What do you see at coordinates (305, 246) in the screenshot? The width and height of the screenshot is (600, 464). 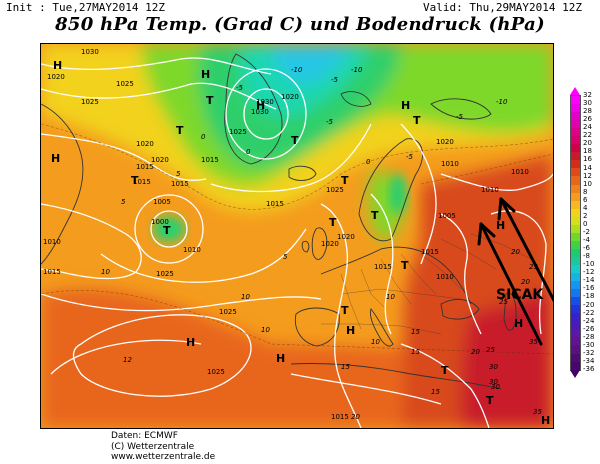 I see `coast-ireland` at bounding box center [305, 246].